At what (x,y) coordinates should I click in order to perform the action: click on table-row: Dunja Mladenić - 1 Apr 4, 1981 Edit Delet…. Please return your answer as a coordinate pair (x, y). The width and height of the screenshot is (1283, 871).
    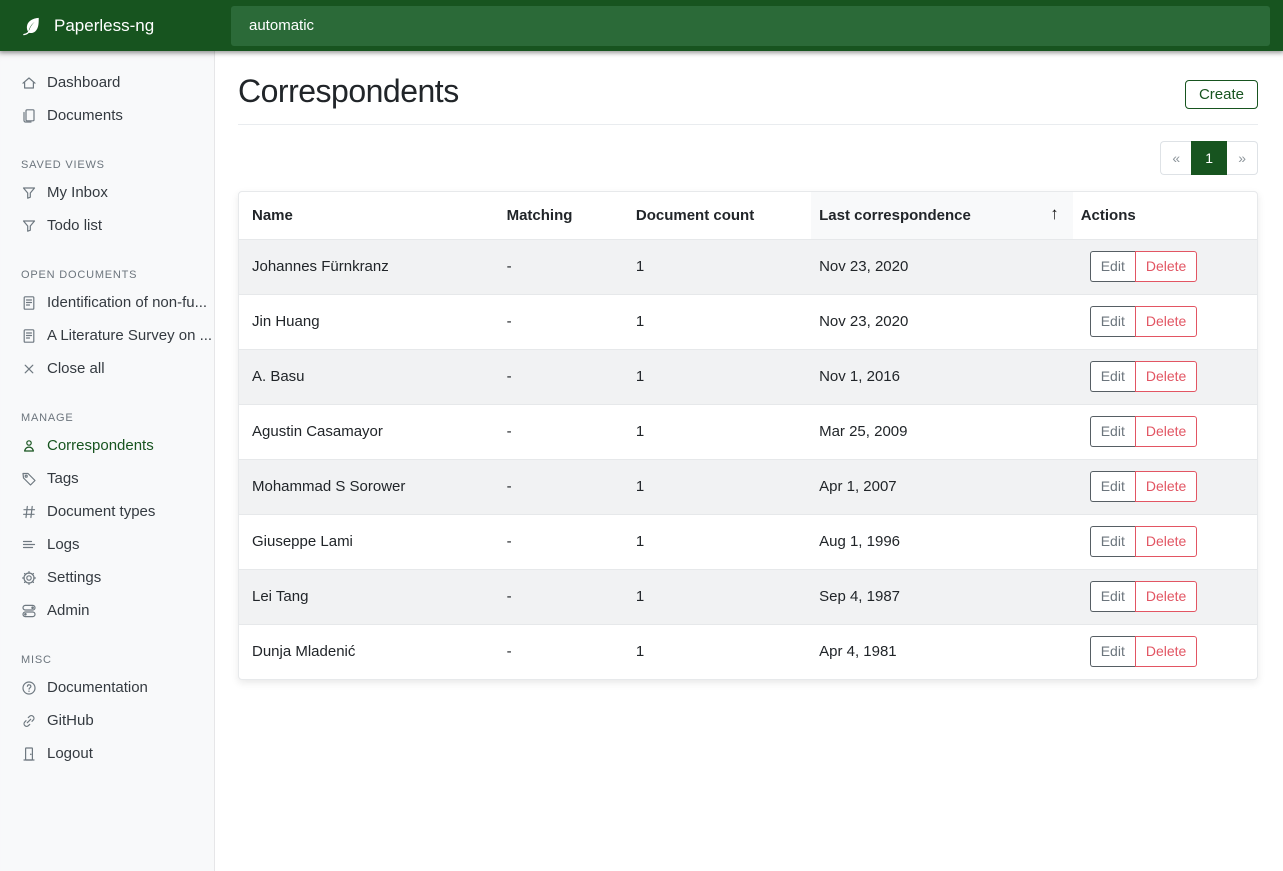
    Looking at the image, I should click on (748, 651).